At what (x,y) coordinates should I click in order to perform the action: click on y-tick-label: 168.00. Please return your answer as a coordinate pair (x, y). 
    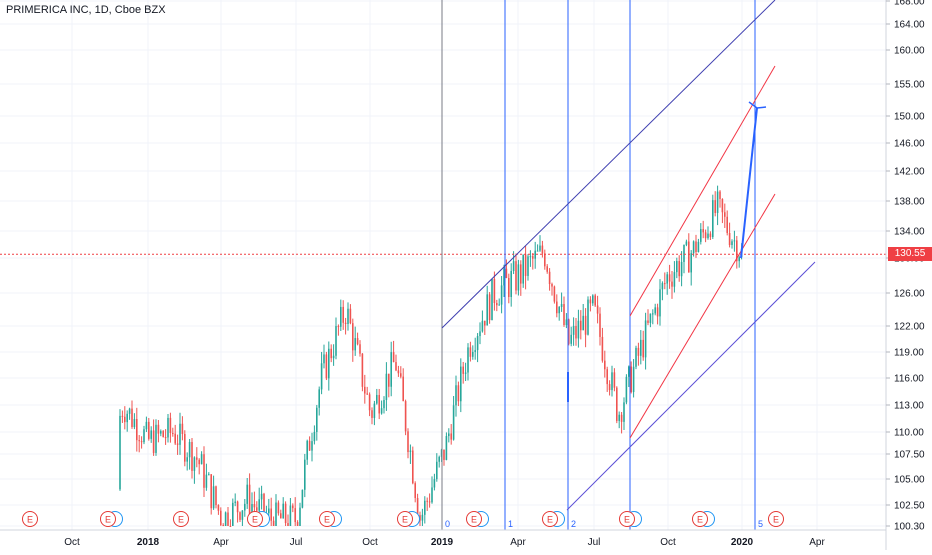
    Looking at the image, I should click on (909, 4).